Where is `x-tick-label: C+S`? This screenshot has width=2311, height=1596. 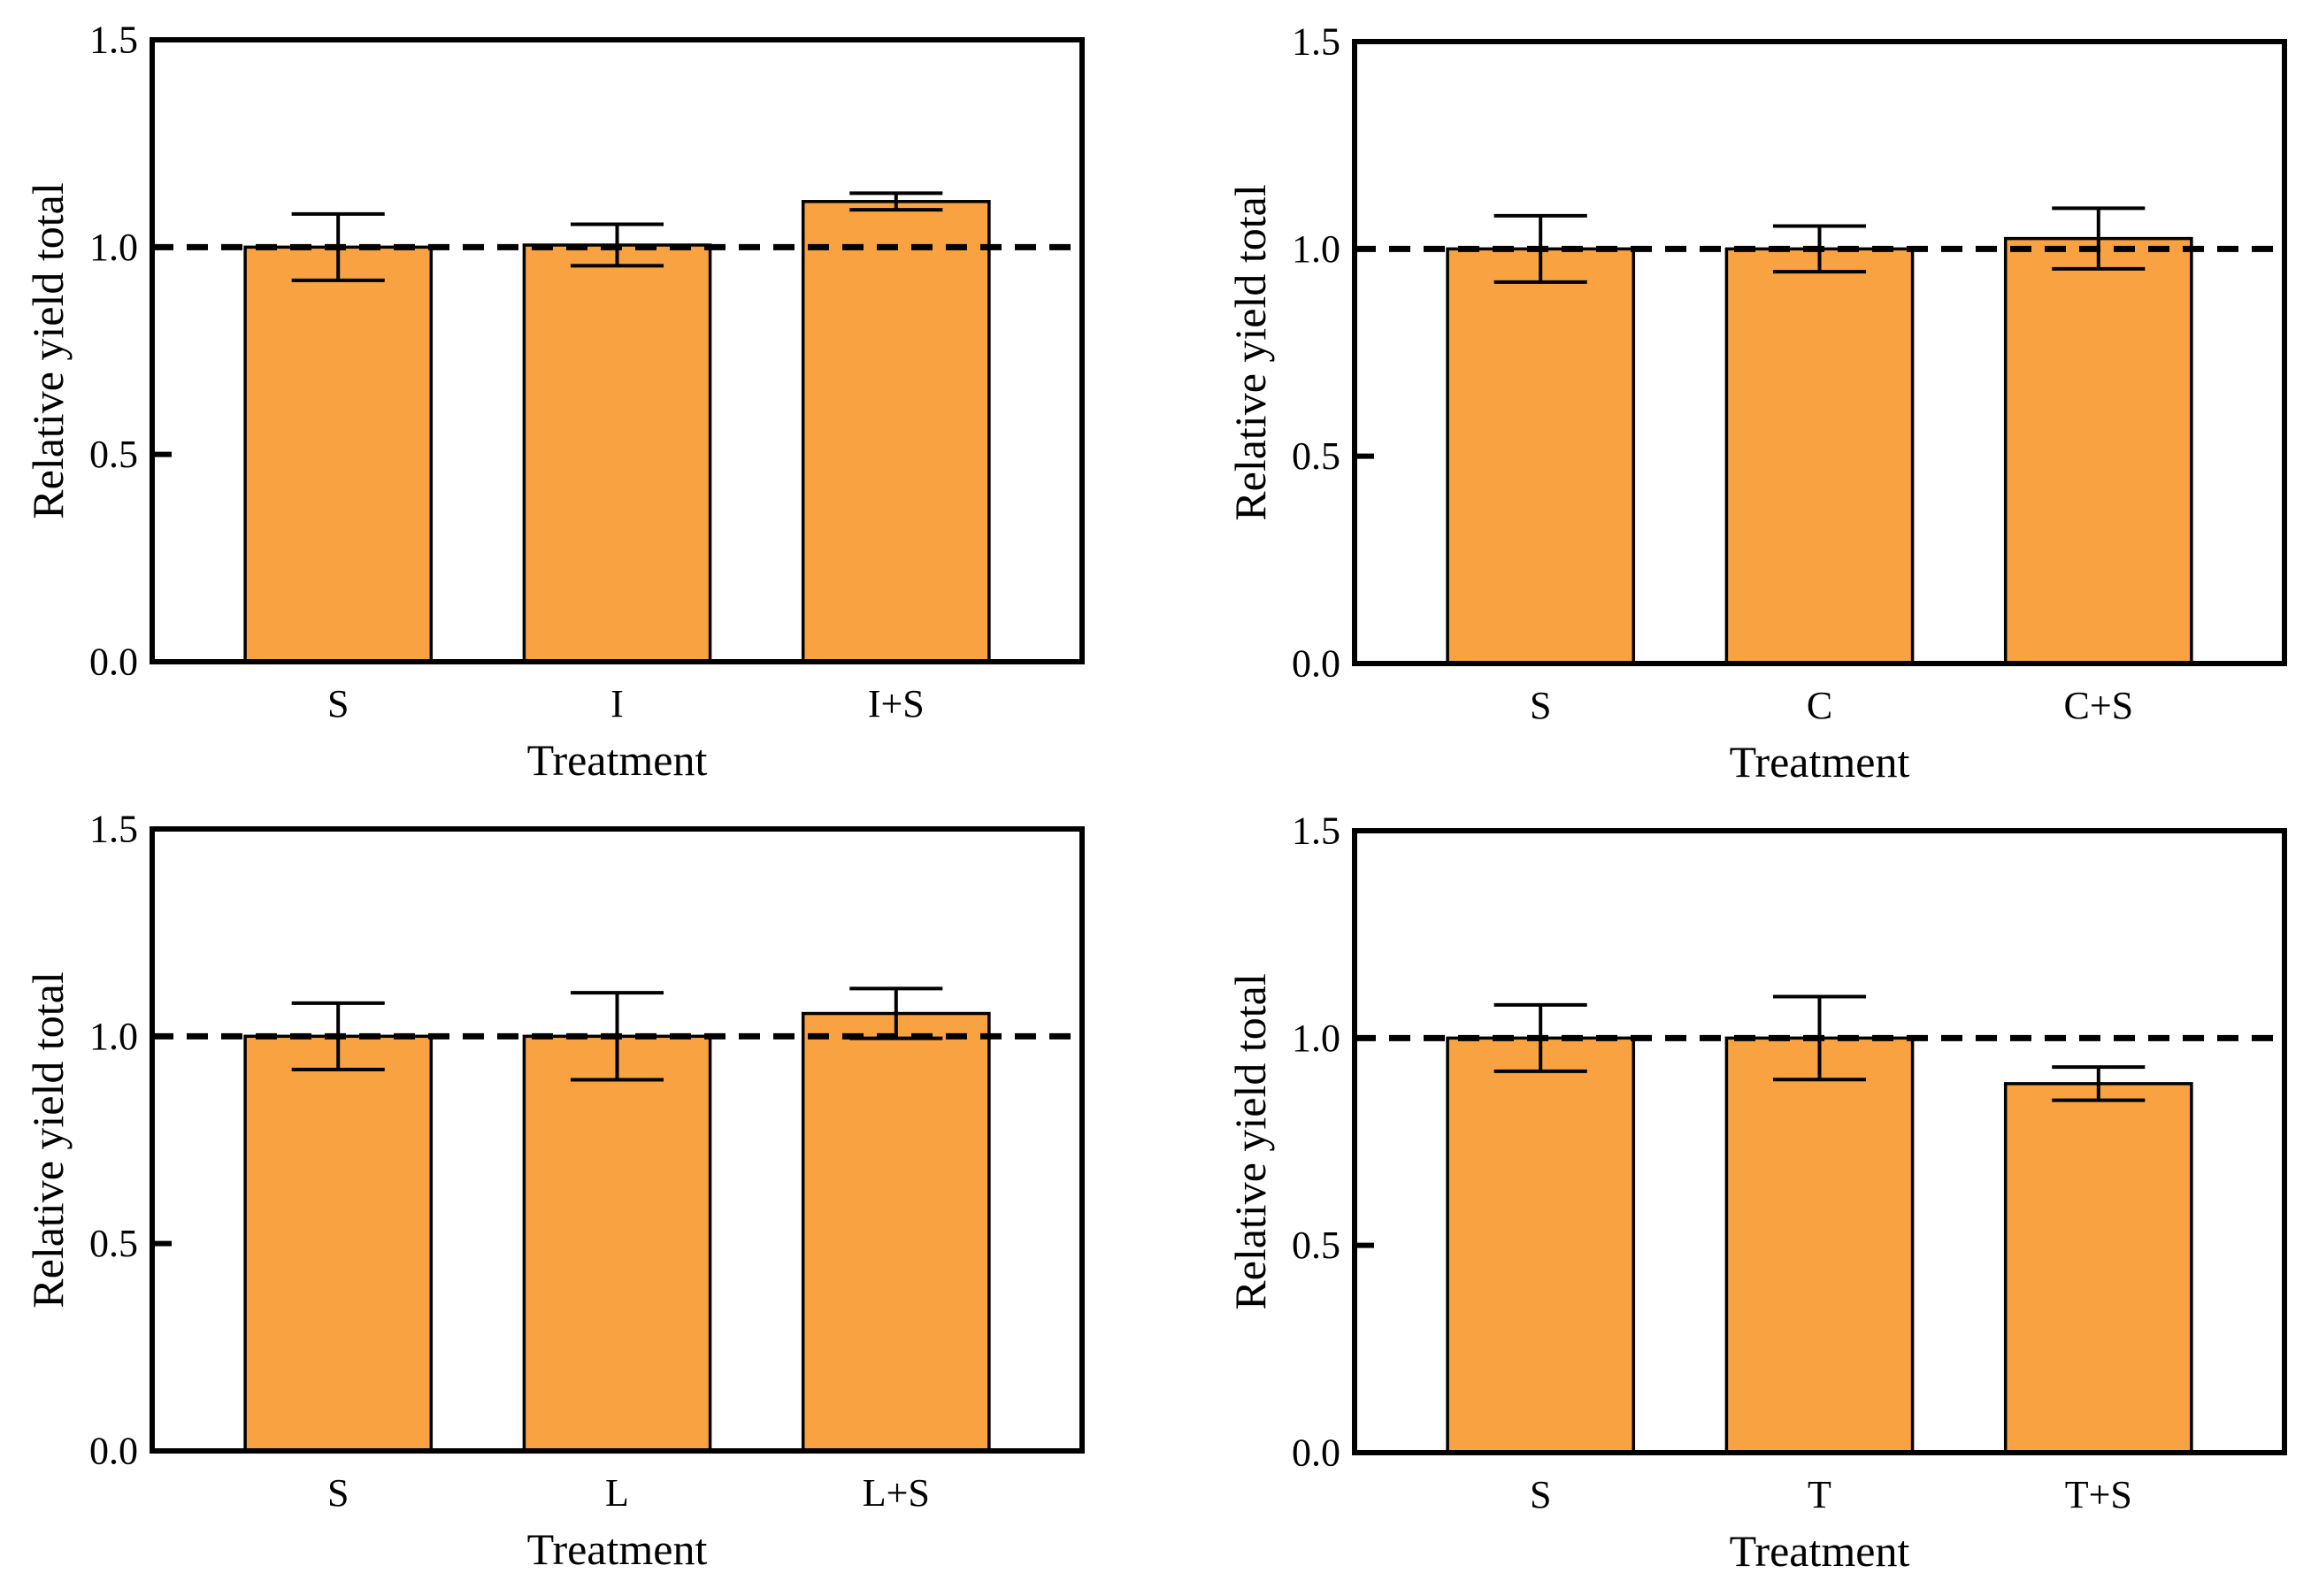
x-tick-label: C+S is located at coordinates (2098, 705).